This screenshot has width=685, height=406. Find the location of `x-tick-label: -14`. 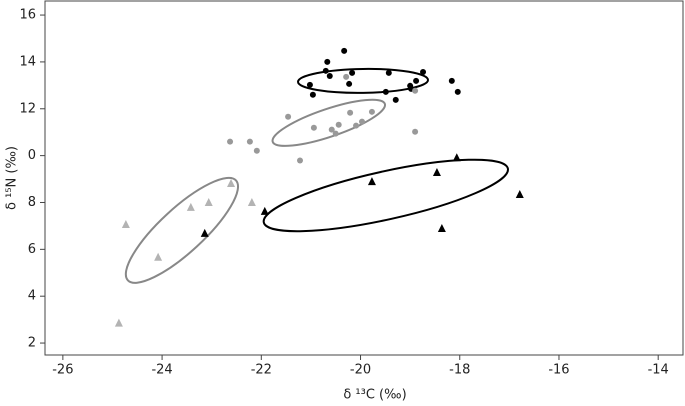

x-tick-label: -14 is located at coordinates (658, 370).